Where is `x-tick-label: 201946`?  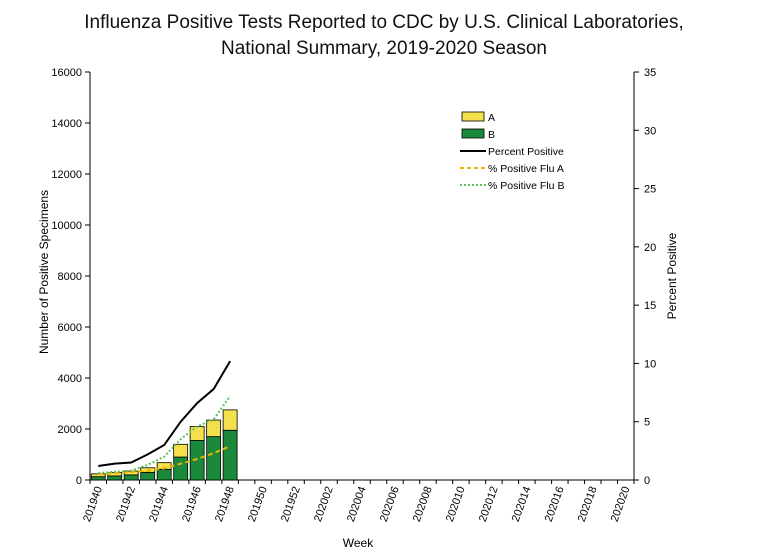
x-tick-label: 201946 is located at coordinates (192, 504).